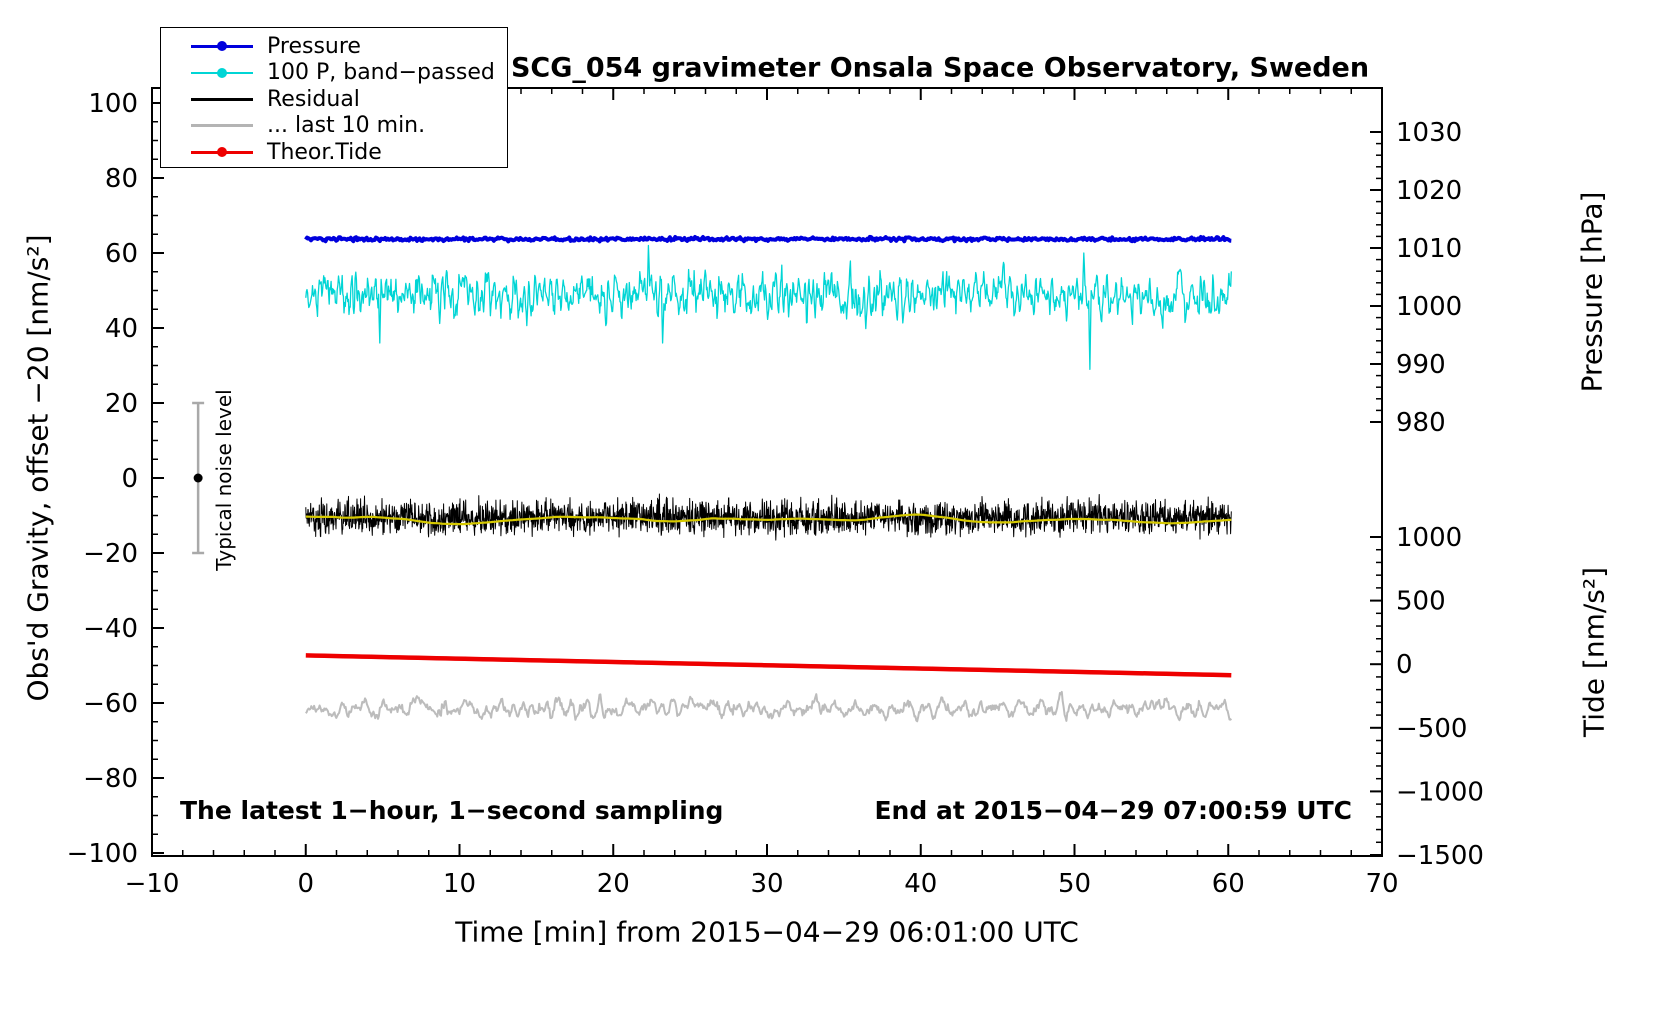  What do you see at coordinates (1431, 729) in the screenshot?
I see `svg-text: −500` at bounding box center [1431, 729].